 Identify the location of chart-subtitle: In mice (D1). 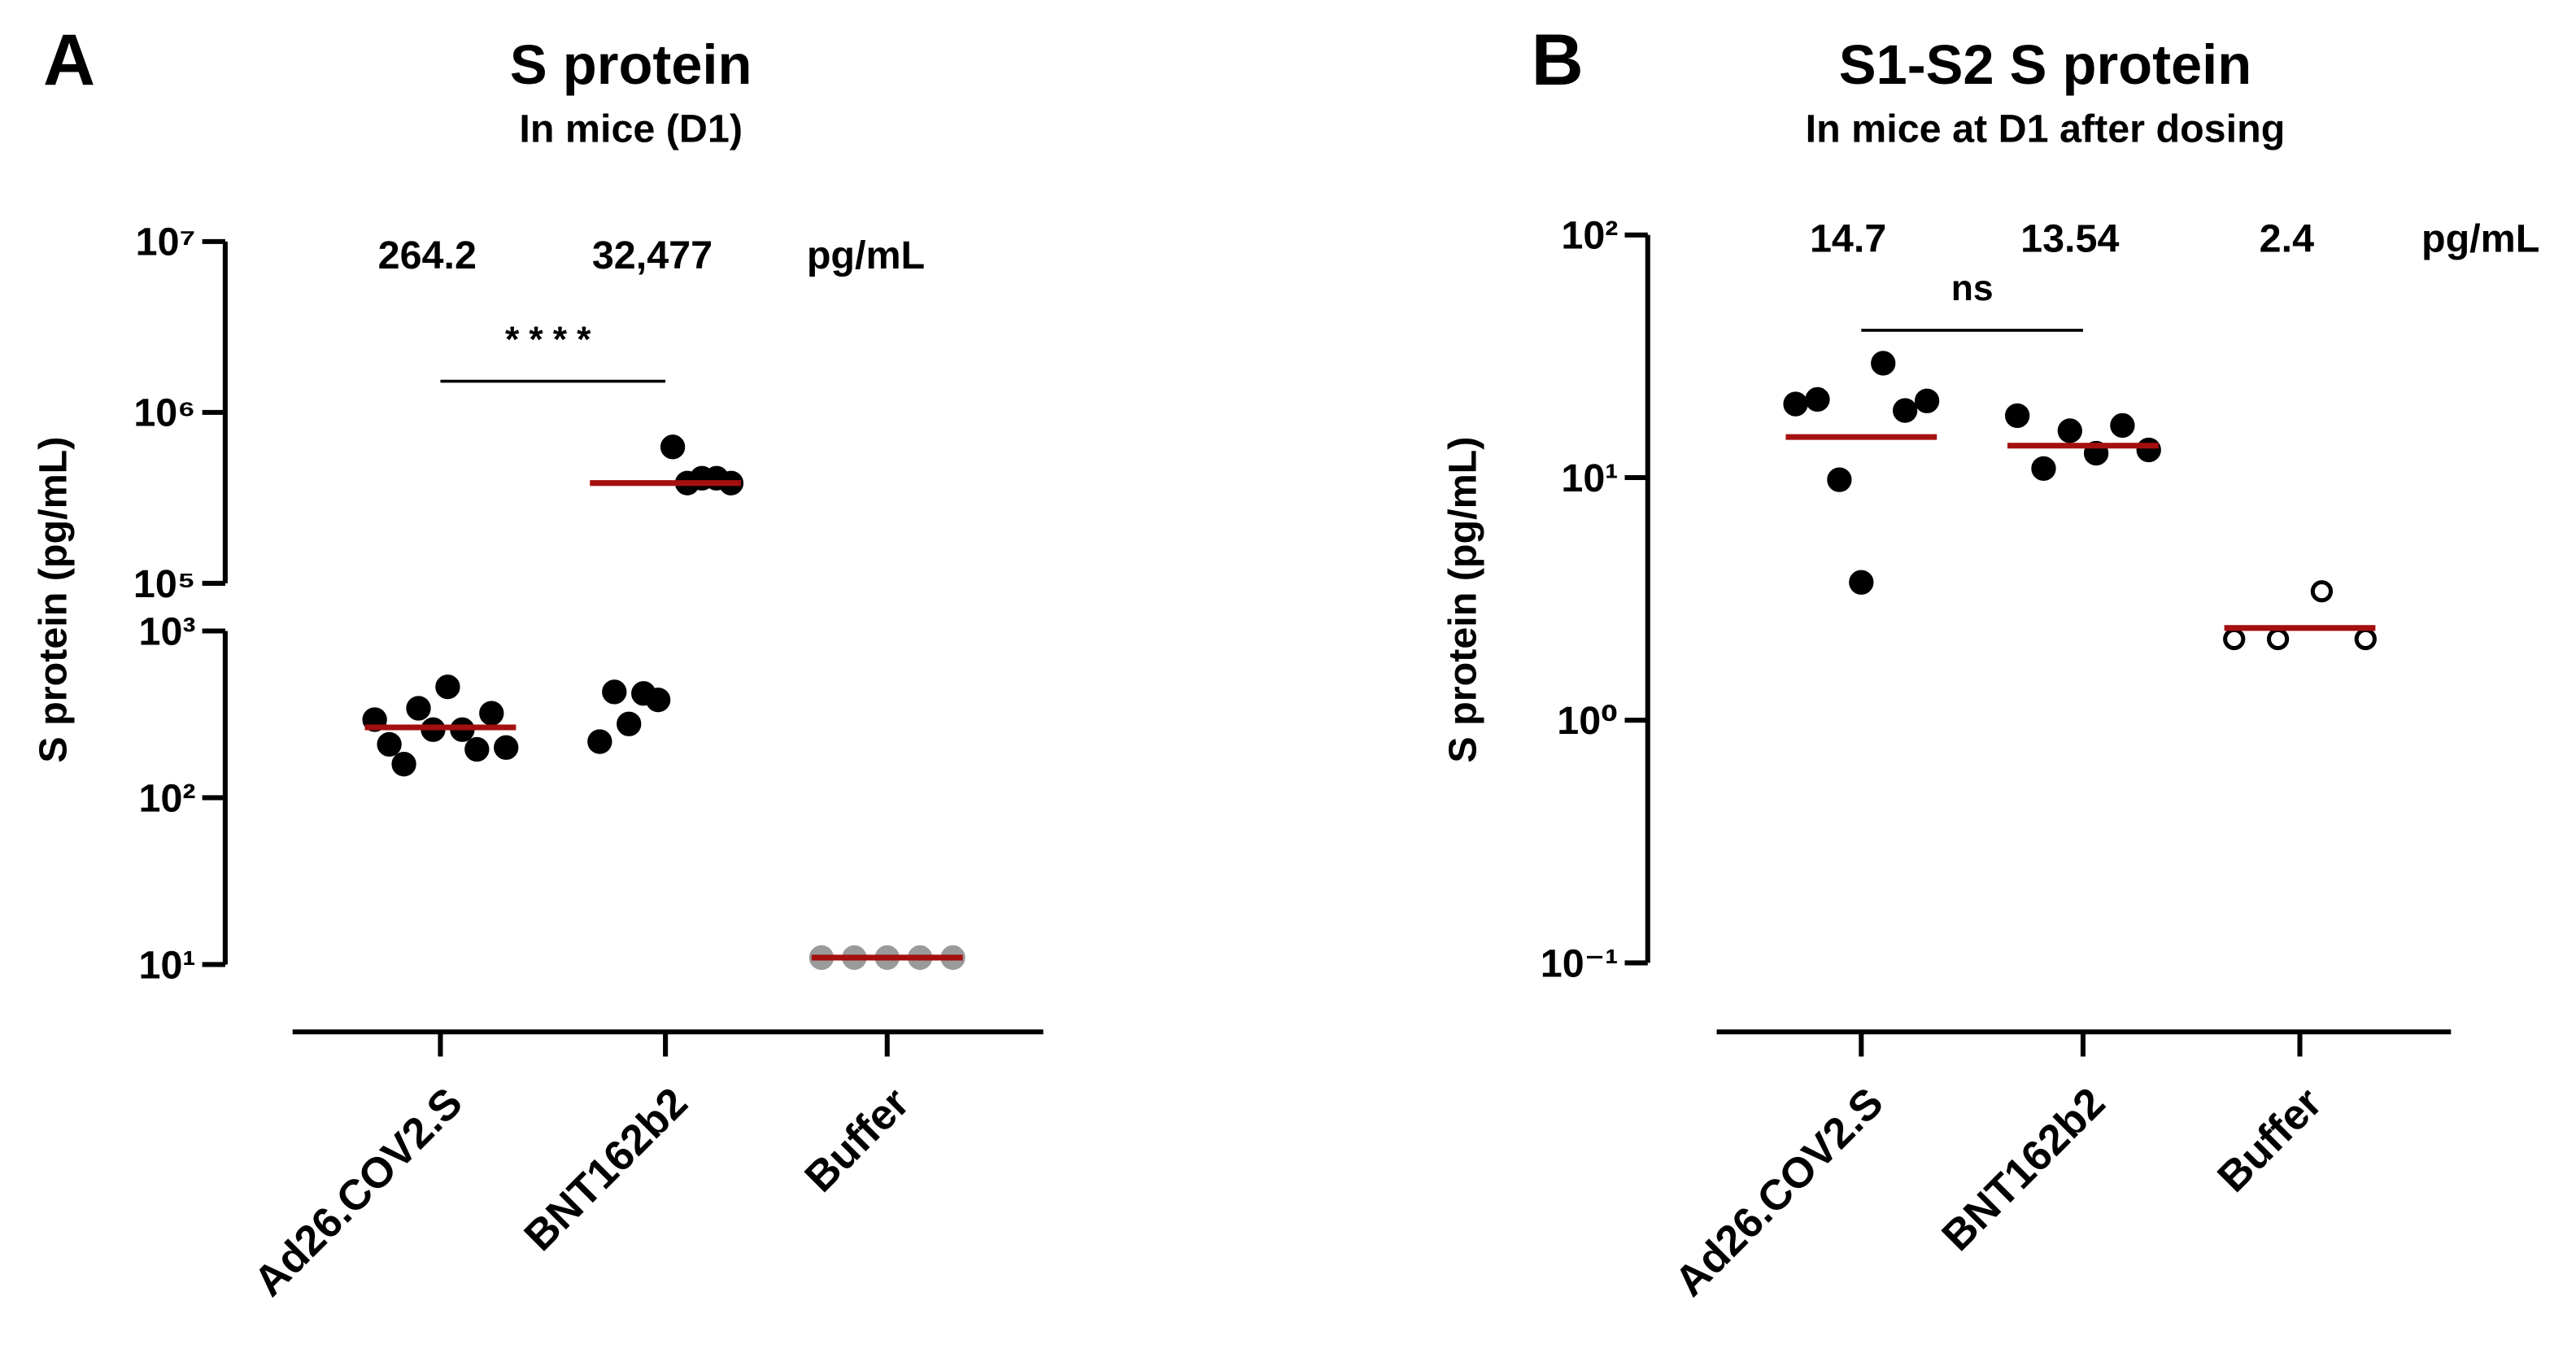
(631, 129).